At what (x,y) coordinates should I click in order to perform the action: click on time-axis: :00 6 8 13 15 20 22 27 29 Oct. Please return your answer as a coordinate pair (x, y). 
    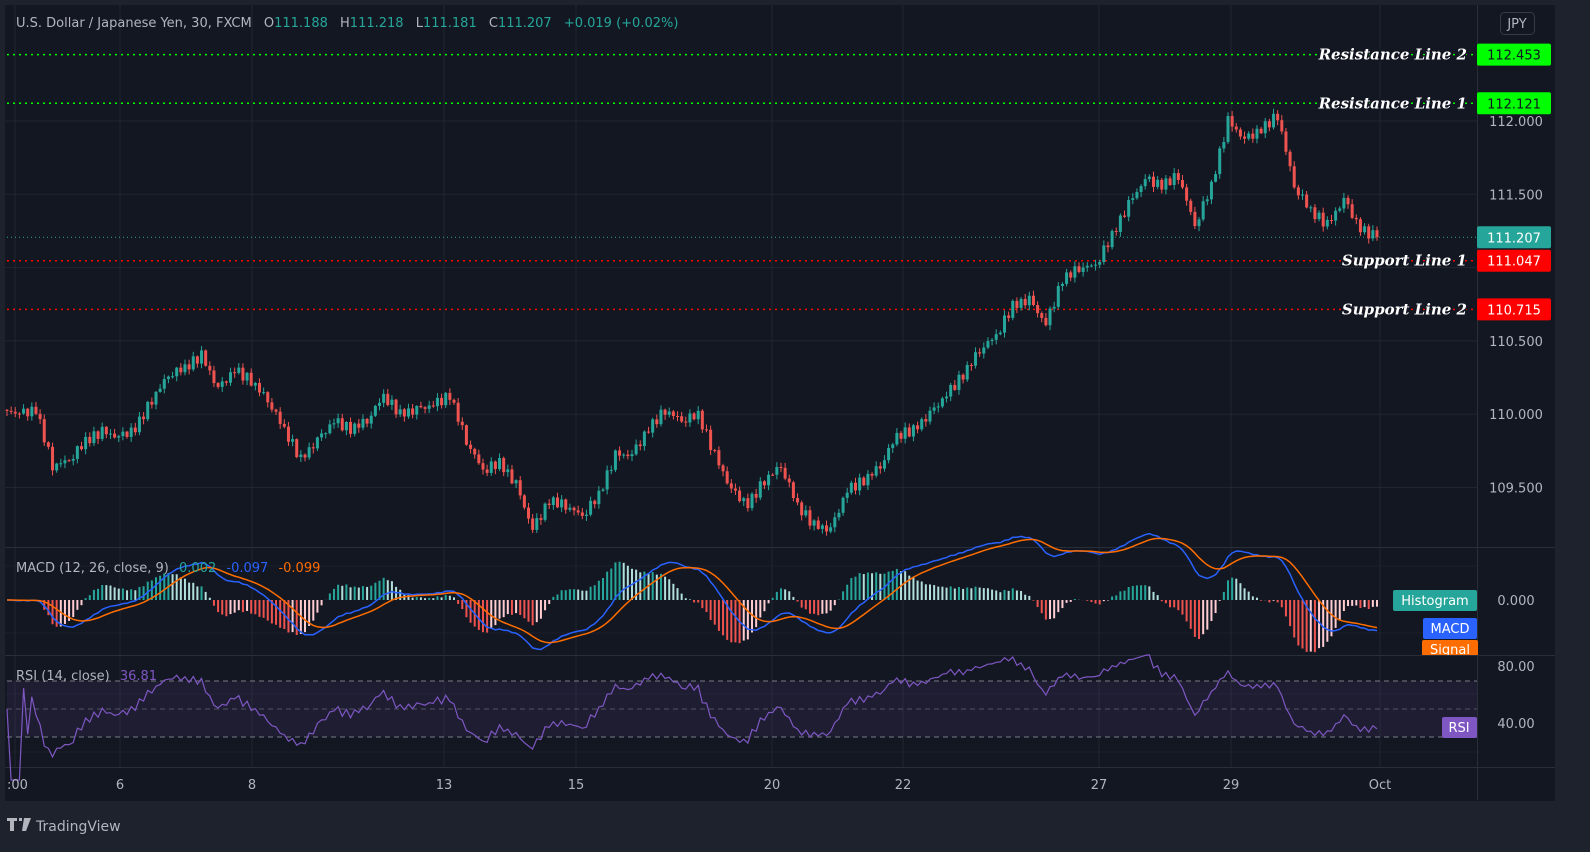
    Looking at the image, I should click on (699, 785).